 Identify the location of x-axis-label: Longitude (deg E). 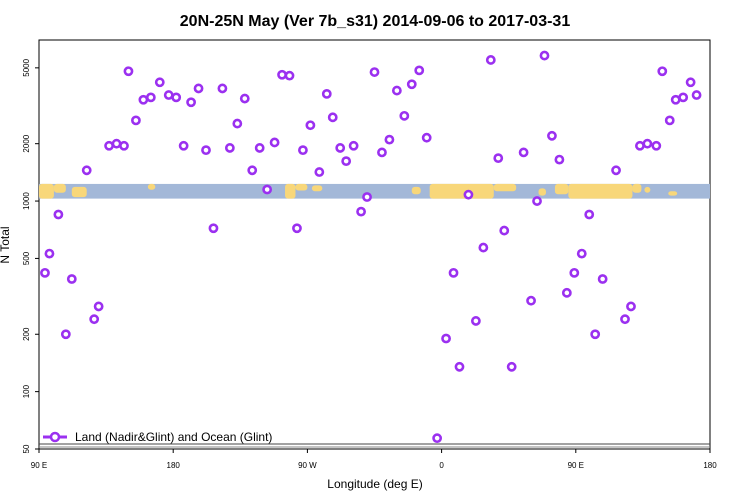
(374, 484).